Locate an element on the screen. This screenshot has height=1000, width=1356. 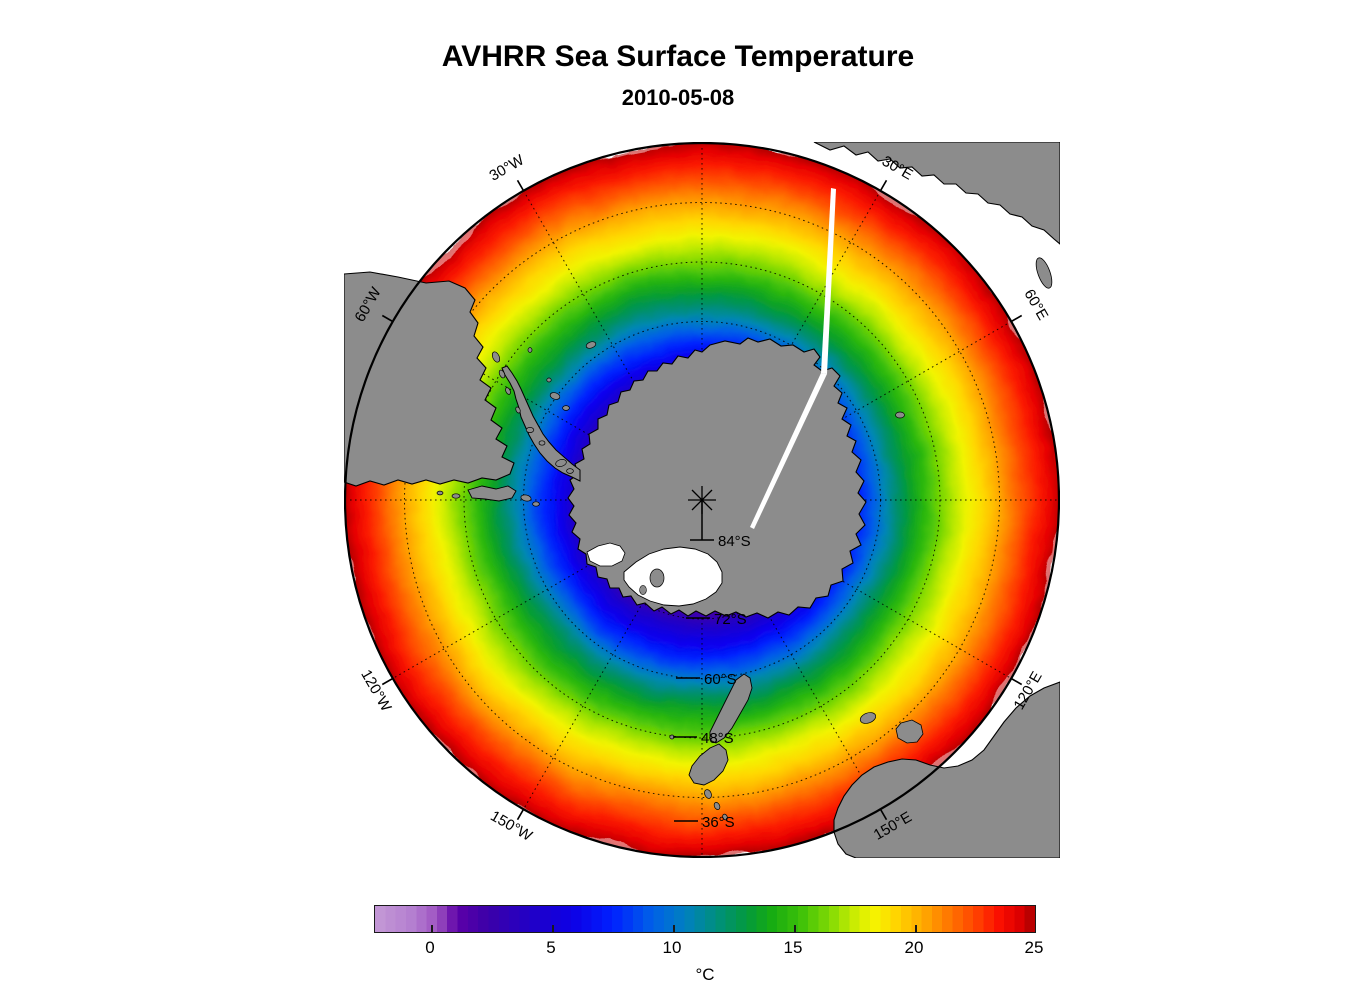
australia-landmass is located at coordinates (946, 769).